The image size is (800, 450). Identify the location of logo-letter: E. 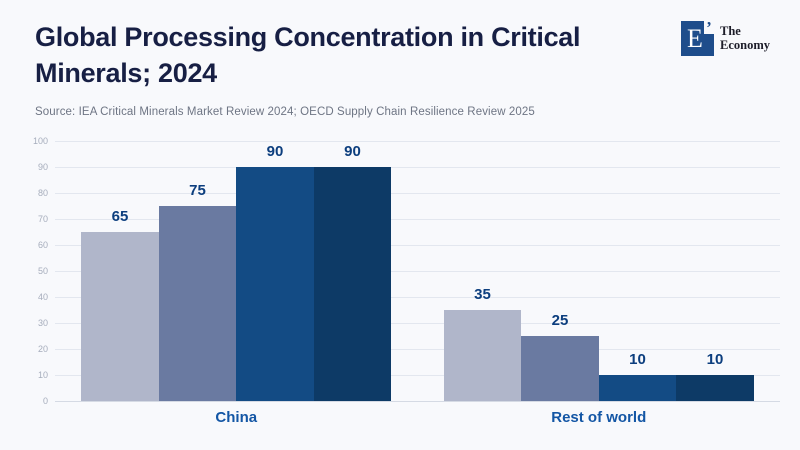
(695, 38).